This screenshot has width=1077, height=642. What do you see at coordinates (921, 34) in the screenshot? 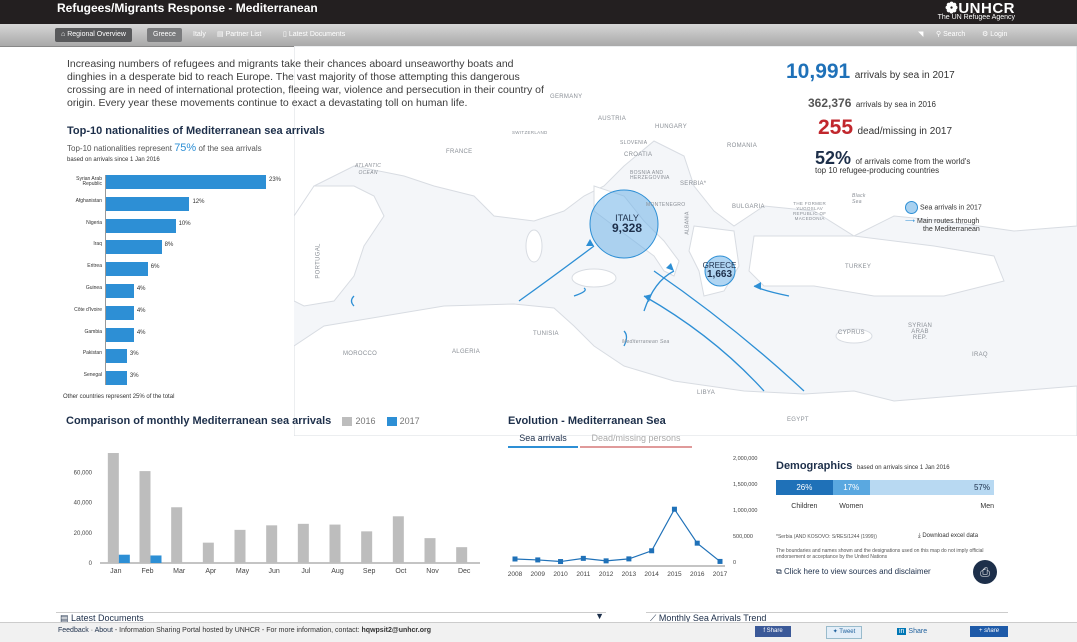
I see `rss-icon: ◥` at bounding box center [921, 34].